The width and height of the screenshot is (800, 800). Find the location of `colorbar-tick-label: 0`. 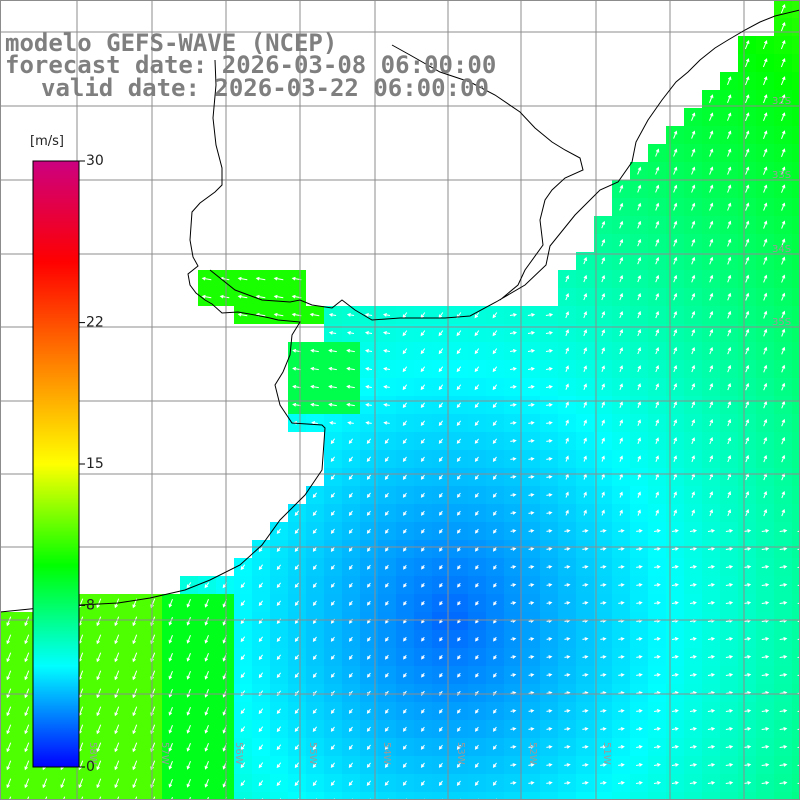

colorbar-tick-label: 0 is located at coordinates (90, 767).